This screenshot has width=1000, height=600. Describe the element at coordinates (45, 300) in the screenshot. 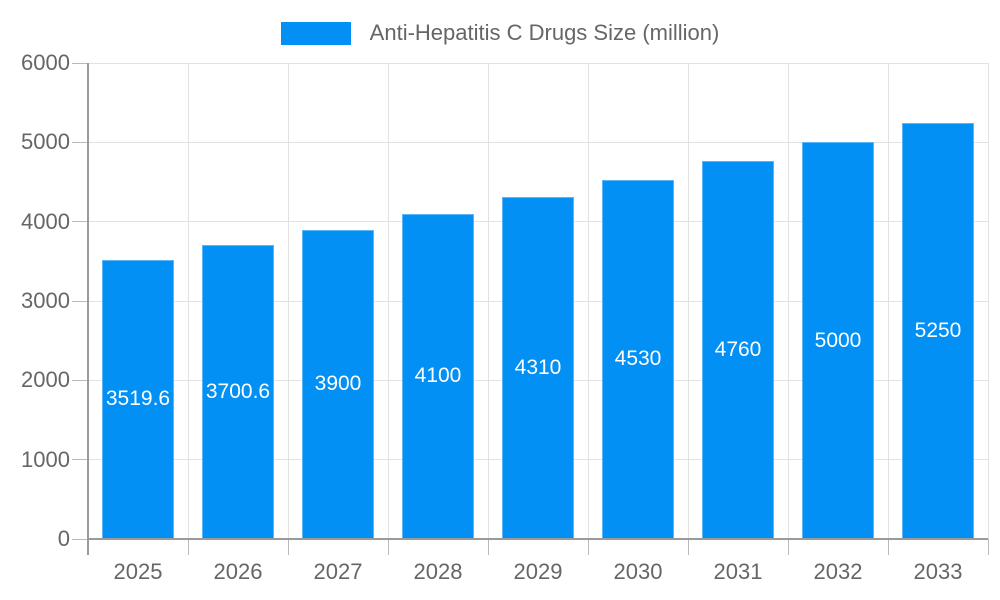

I see `y-tick-label: 3000` at that location.